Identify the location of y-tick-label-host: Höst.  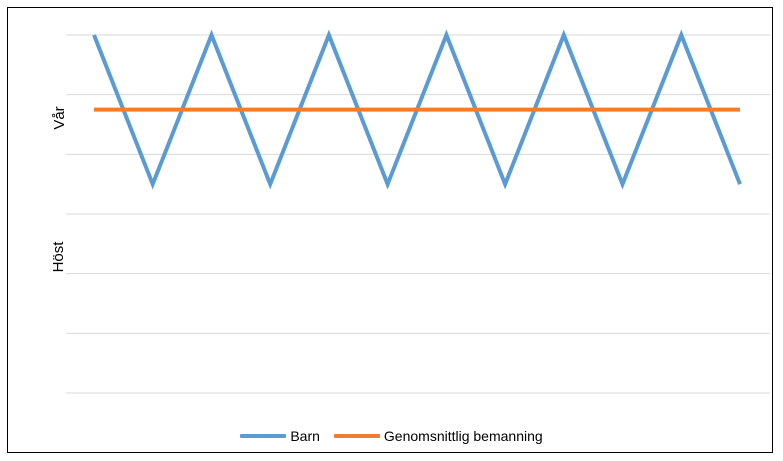
(58, 257).